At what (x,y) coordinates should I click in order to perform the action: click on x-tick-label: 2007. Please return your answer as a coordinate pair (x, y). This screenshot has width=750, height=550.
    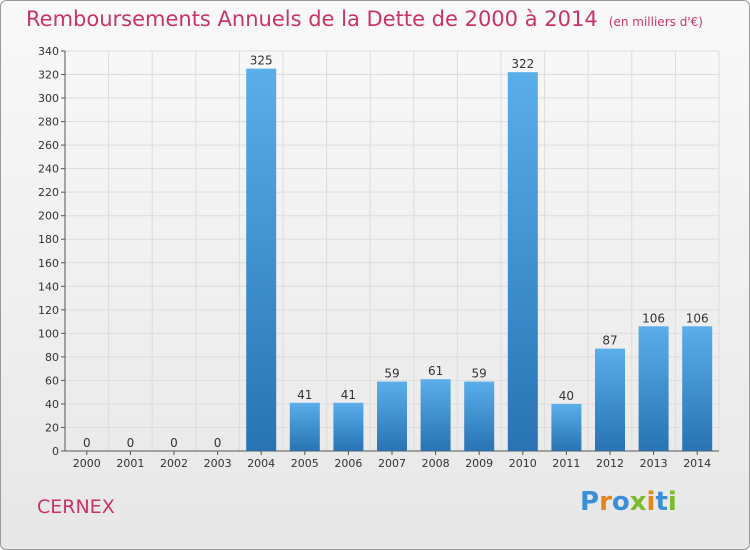
    Looking at the image, I should click on (392, 463).